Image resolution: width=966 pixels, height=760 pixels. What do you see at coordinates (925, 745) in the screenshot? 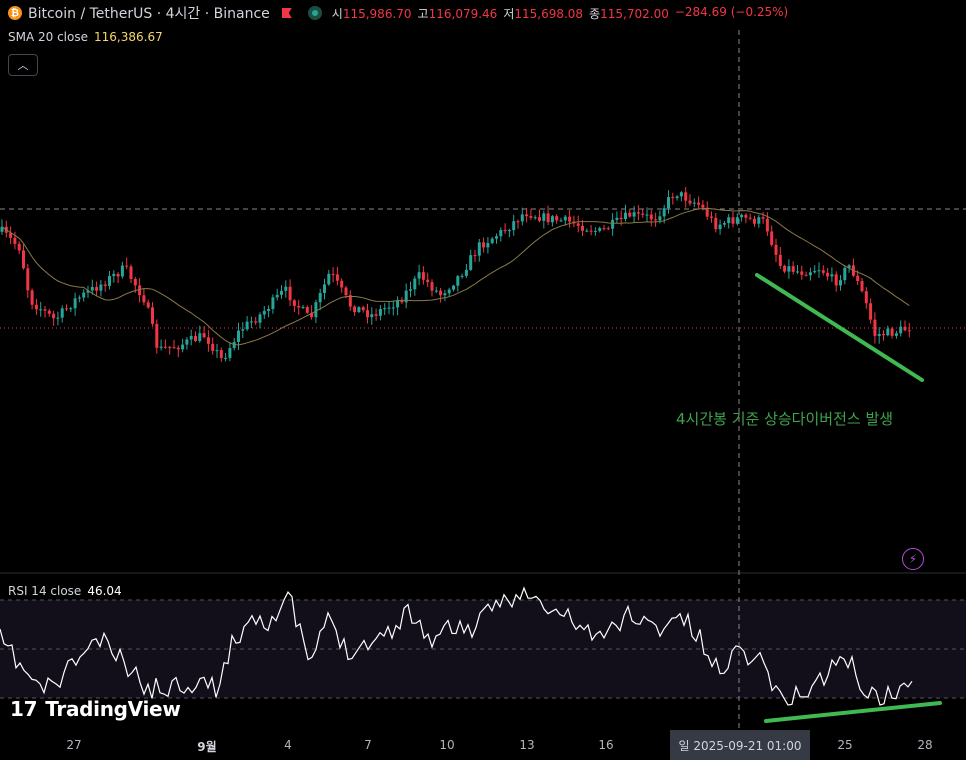
I see `x-tick: 28` at bounding box center [925, 745].